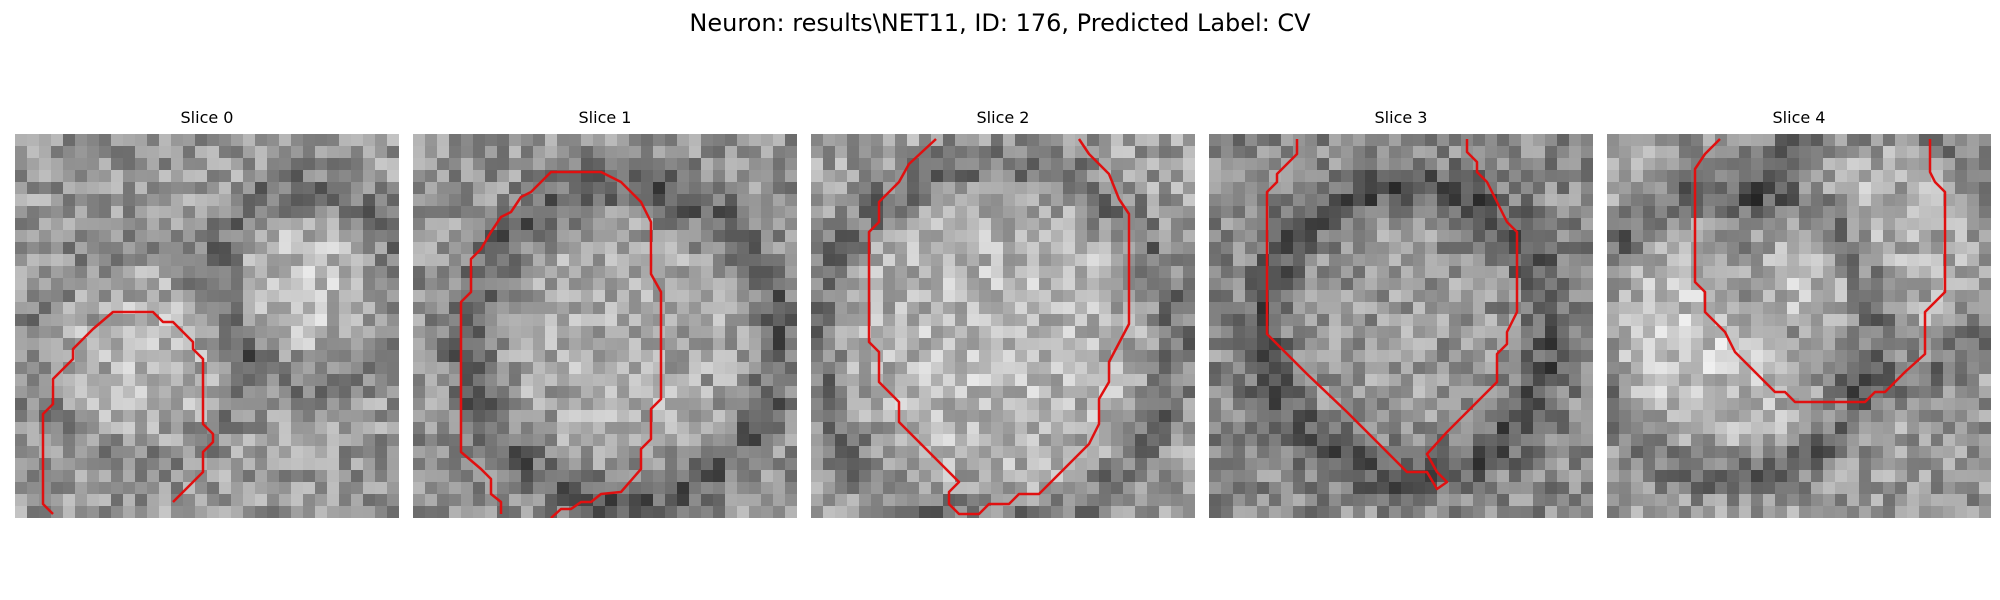  I want to click on slice-panel-4: Slice 4, so click(1799, 313).